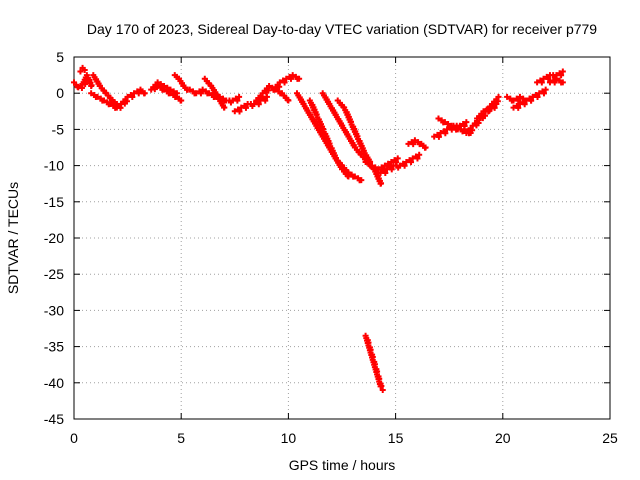 The height and width of the screenshot is (480, 640). What do you see at coordinates (54, 347) in the screenshot?
I see `y-tick-label: -35` at bounding box center [54, 347].